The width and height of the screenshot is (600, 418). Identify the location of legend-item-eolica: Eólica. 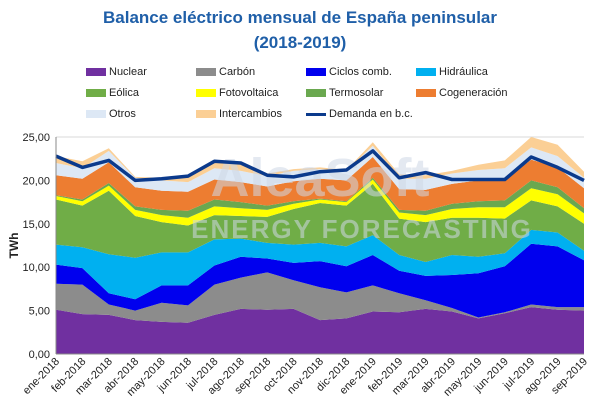
(112, 93).